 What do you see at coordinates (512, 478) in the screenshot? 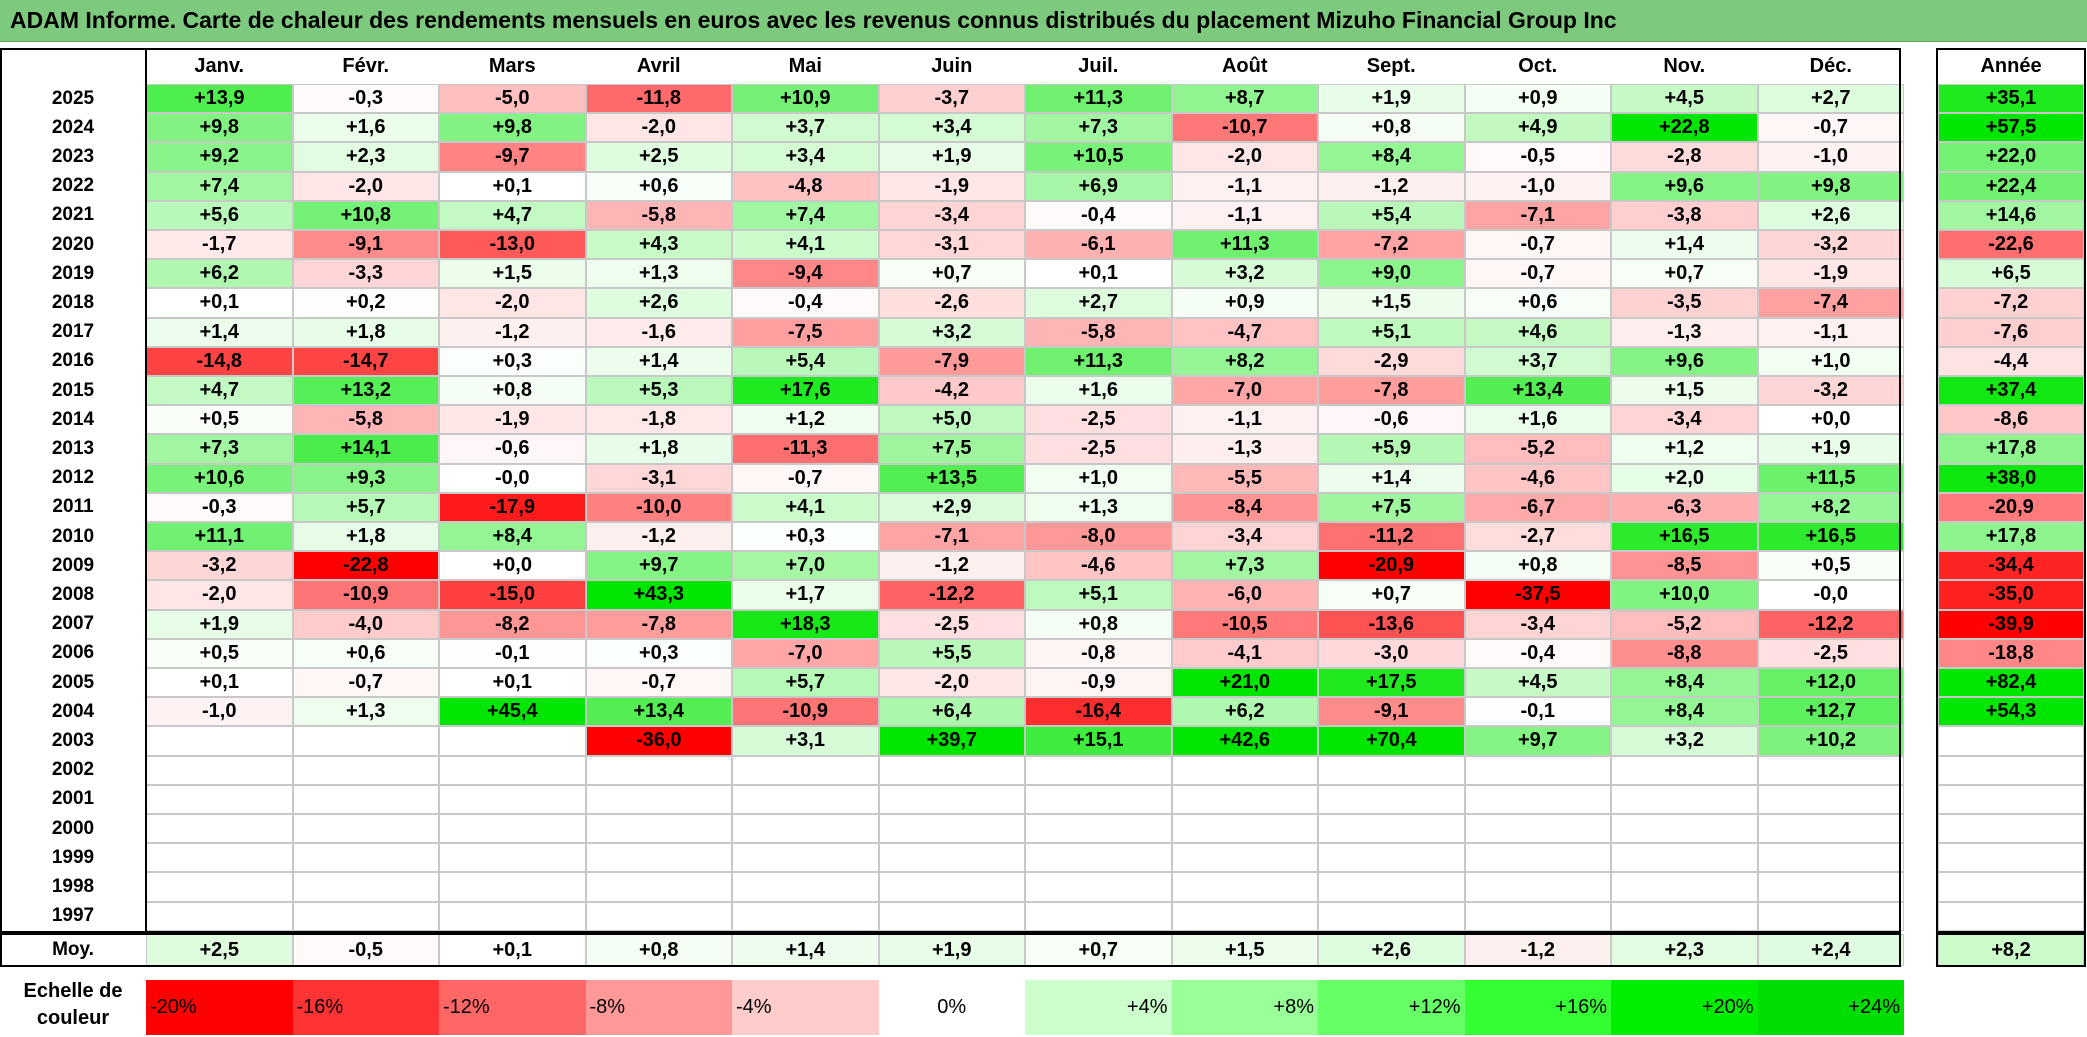
I see `heatmap-cell: -0,0` at bounding box center [512, 478].